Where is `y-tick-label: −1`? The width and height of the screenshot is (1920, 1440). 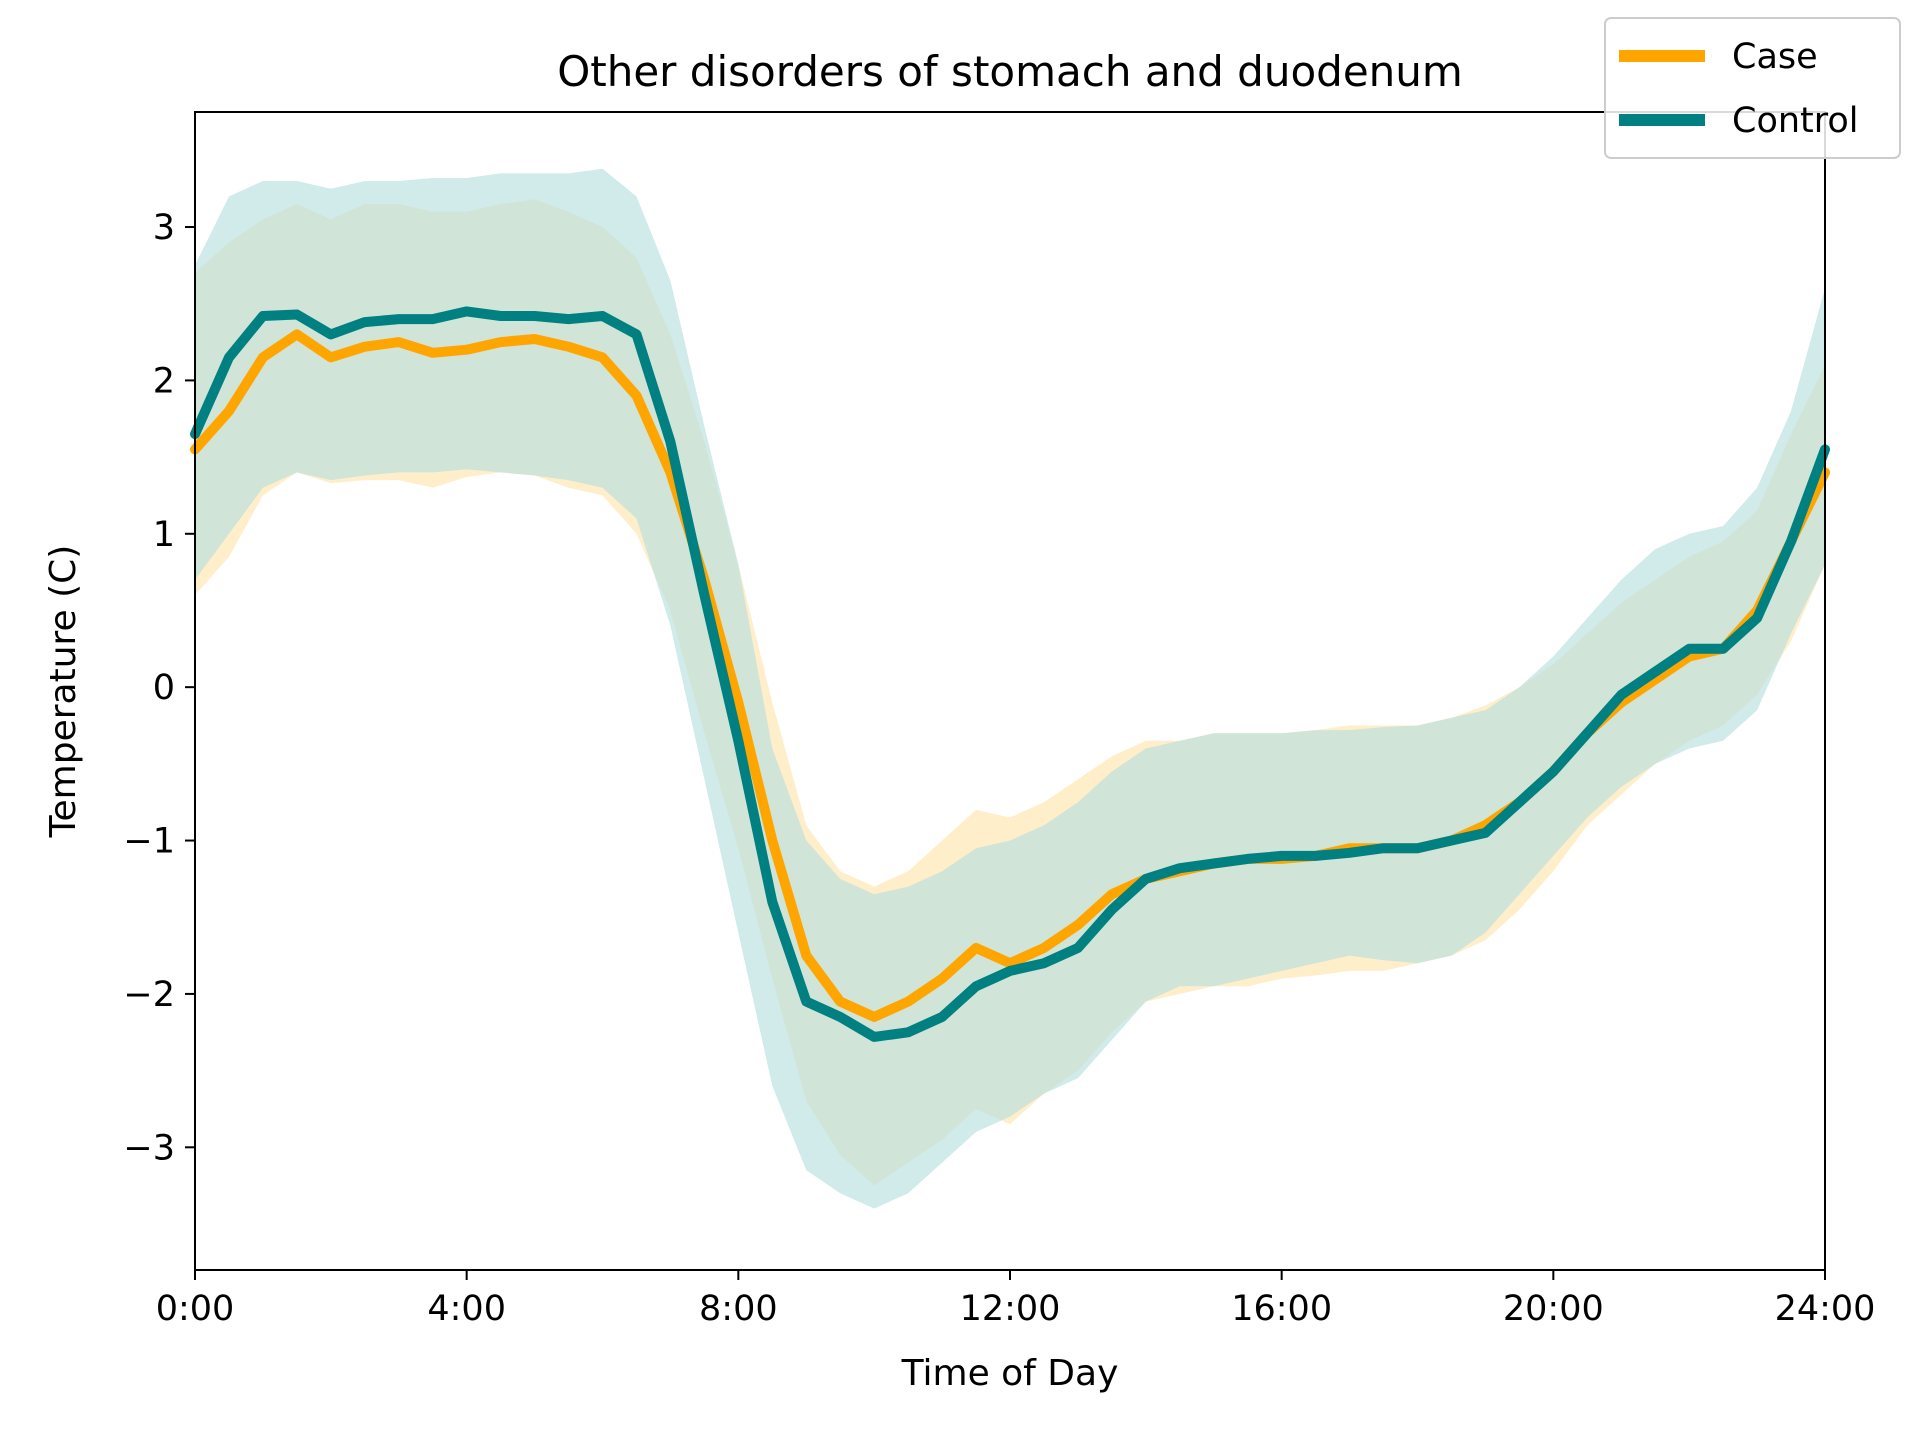
y-tick-label: −1 is located at coordinates (149, 842).